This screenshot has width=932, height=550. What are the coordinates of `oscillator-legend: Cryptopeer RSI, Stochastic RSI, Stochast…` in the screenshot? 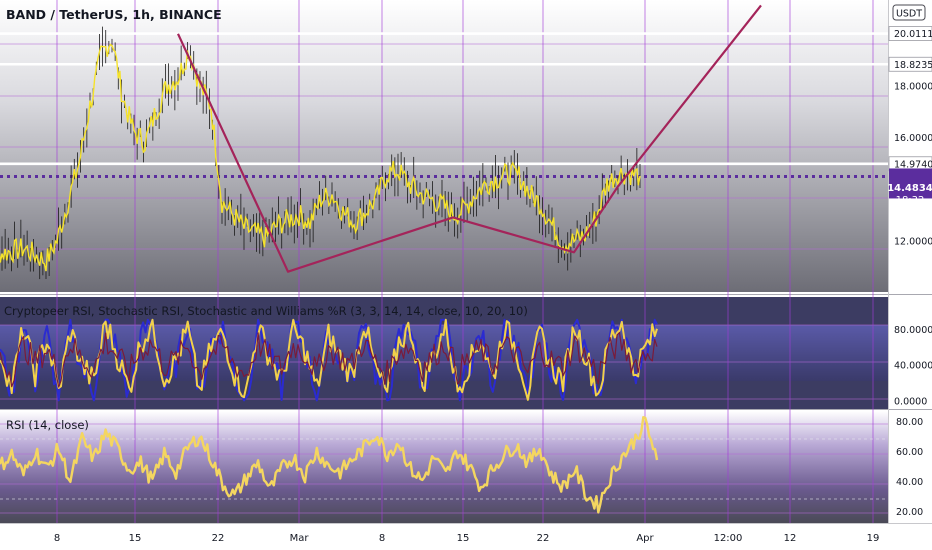 It's located at (266, 311).